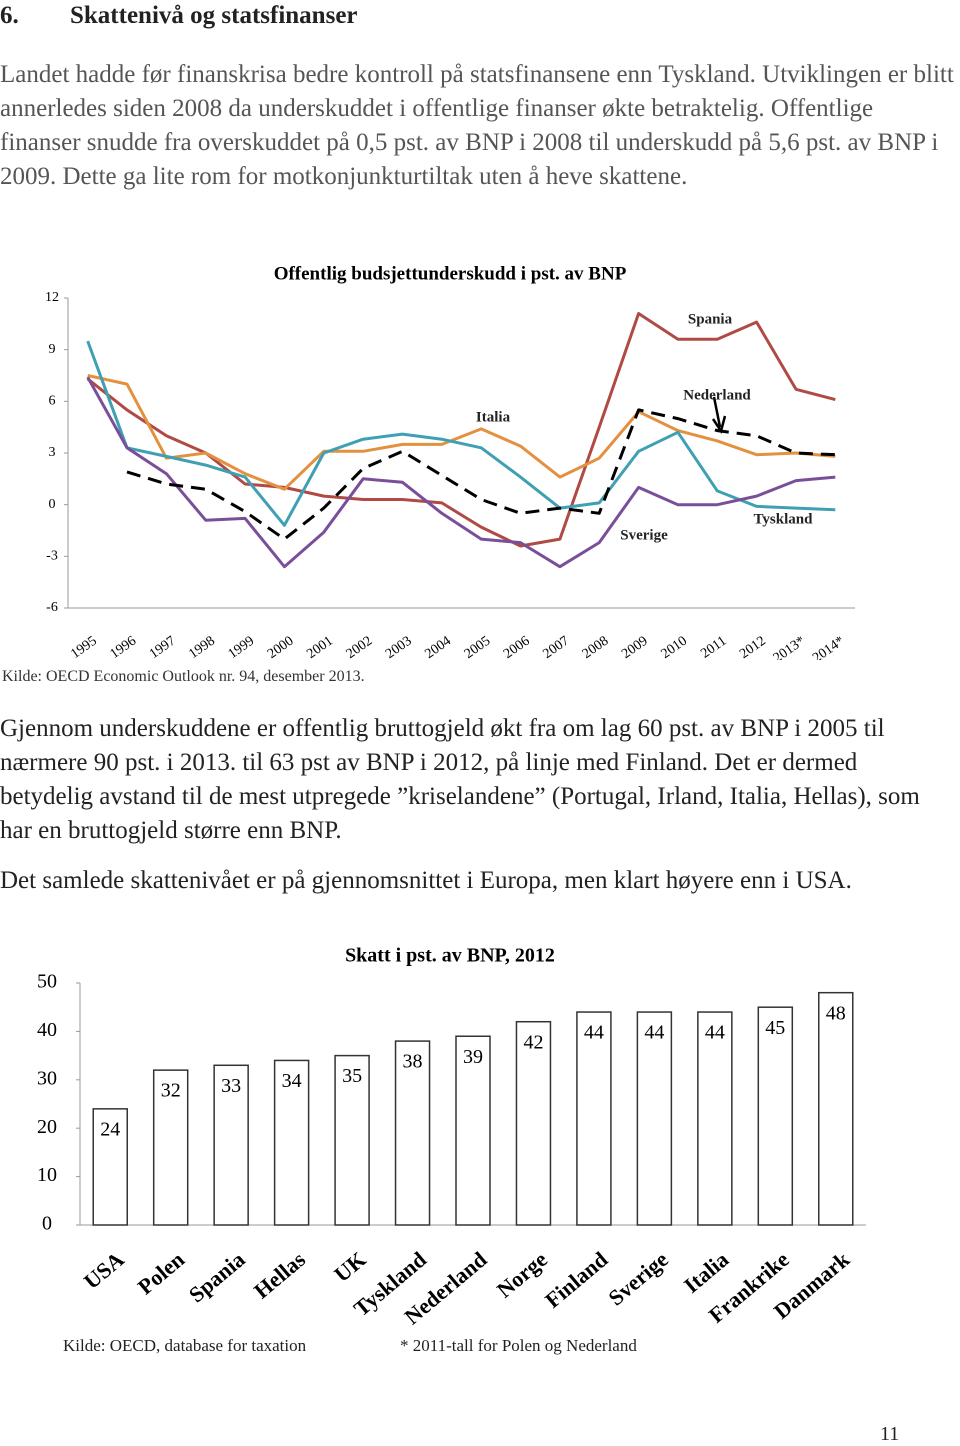  I want to click on value-label: 35, so click(352, 1076).